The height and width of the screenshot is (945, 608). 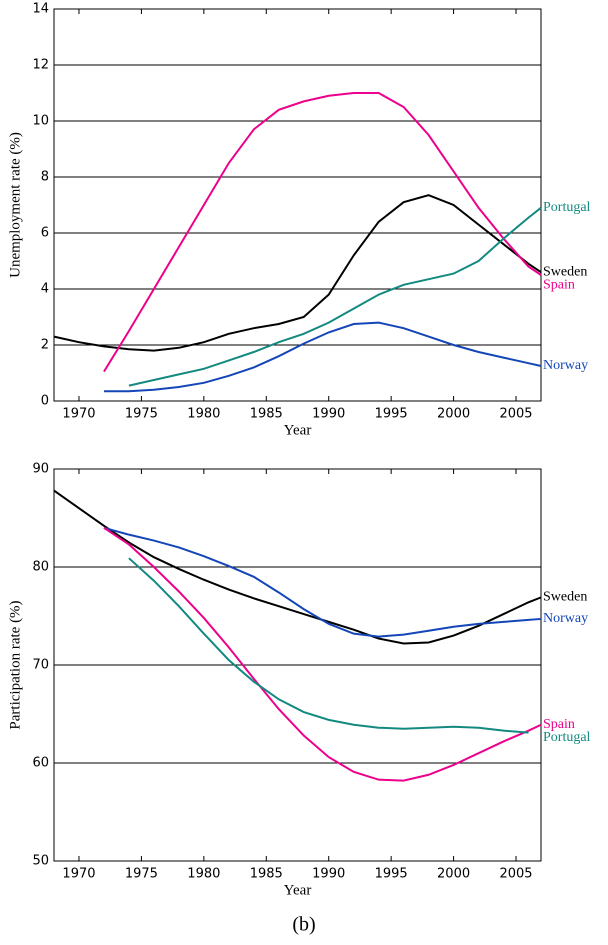 What do you see at coordinates (40, 567) in the screenshot?
I see `y-tick-label: 80` at bounding box center [40, 567].